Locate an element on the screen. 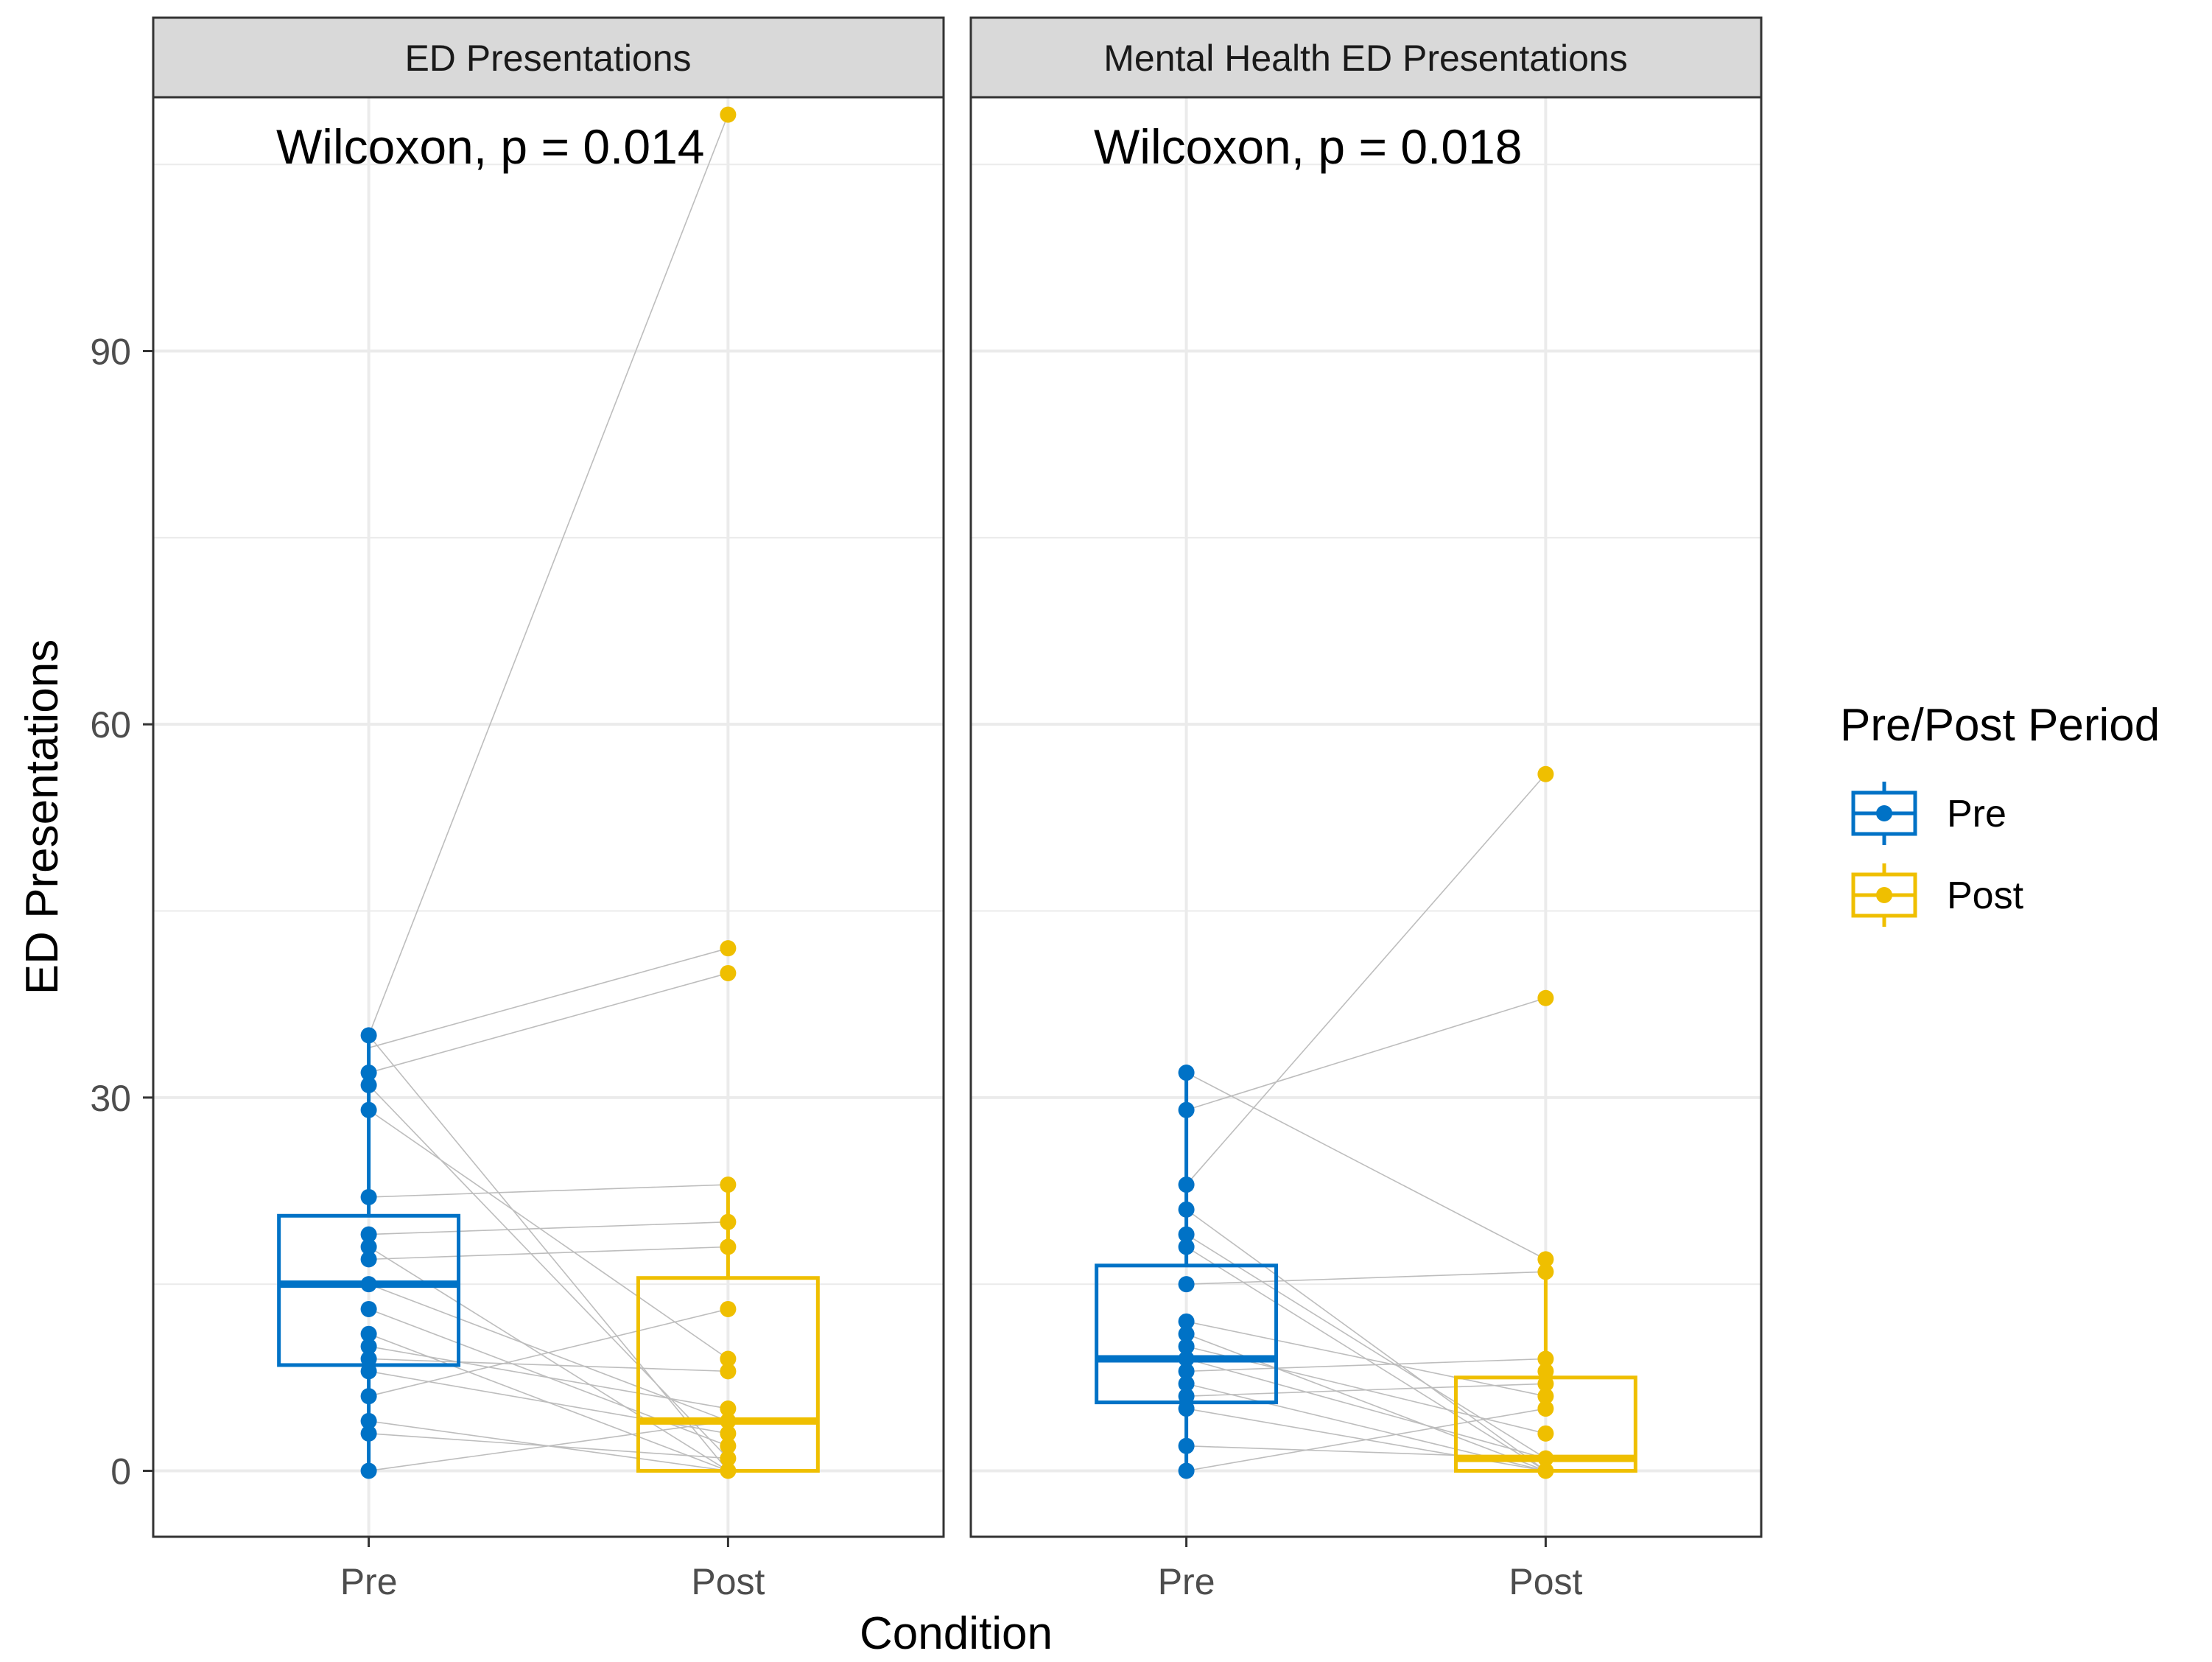 The width and height of the screenshot is (2212, 1662). legend-point-pre is located at coordinates (1884, 813).